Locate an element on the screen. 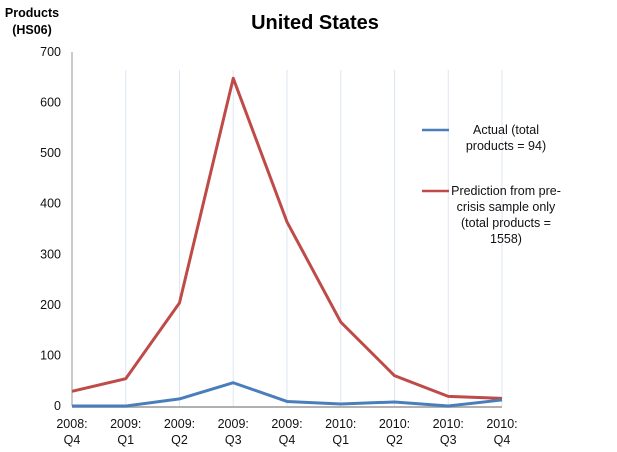  y-tick-label: 200 is located at coordinates (50, 305).